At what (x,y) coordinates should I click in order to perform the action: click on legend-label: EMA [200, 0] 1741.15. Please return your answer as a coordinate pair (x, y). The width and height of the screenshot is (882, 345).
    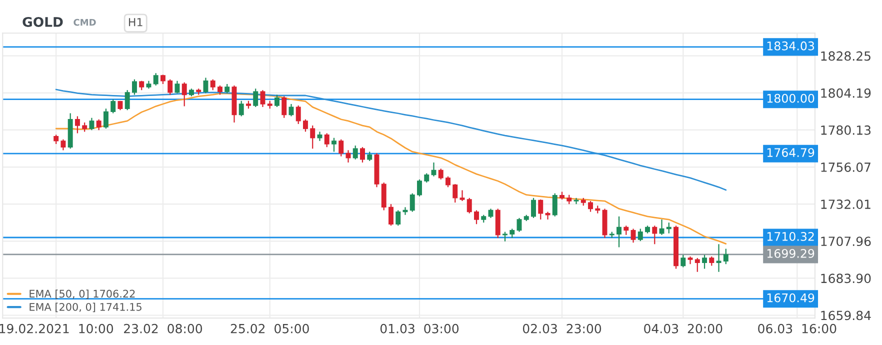
    Looking at the image, I should click on (86, 307).